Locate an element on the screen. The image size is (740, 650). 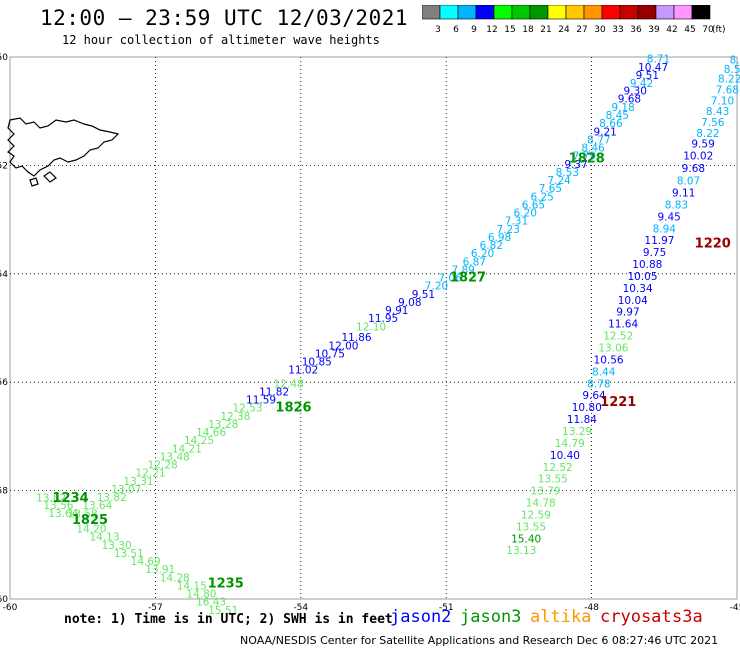
swh-label: 14.80 is located at coordinates (201, 595).